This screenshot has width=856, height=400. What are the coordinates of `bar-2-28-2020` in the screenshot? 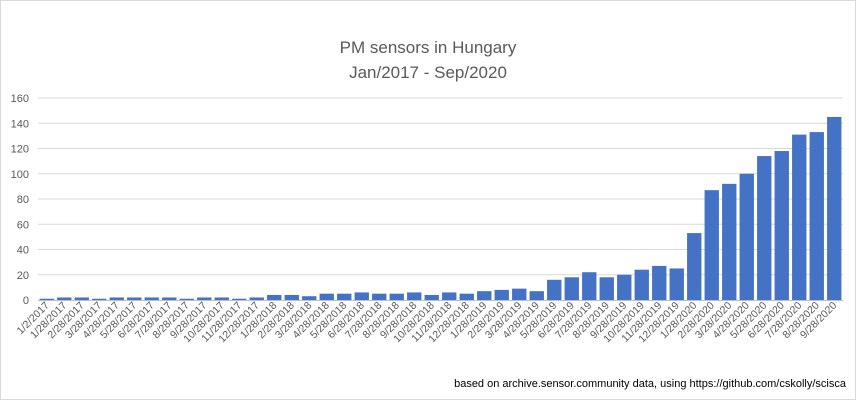 It's located at (711, 245).